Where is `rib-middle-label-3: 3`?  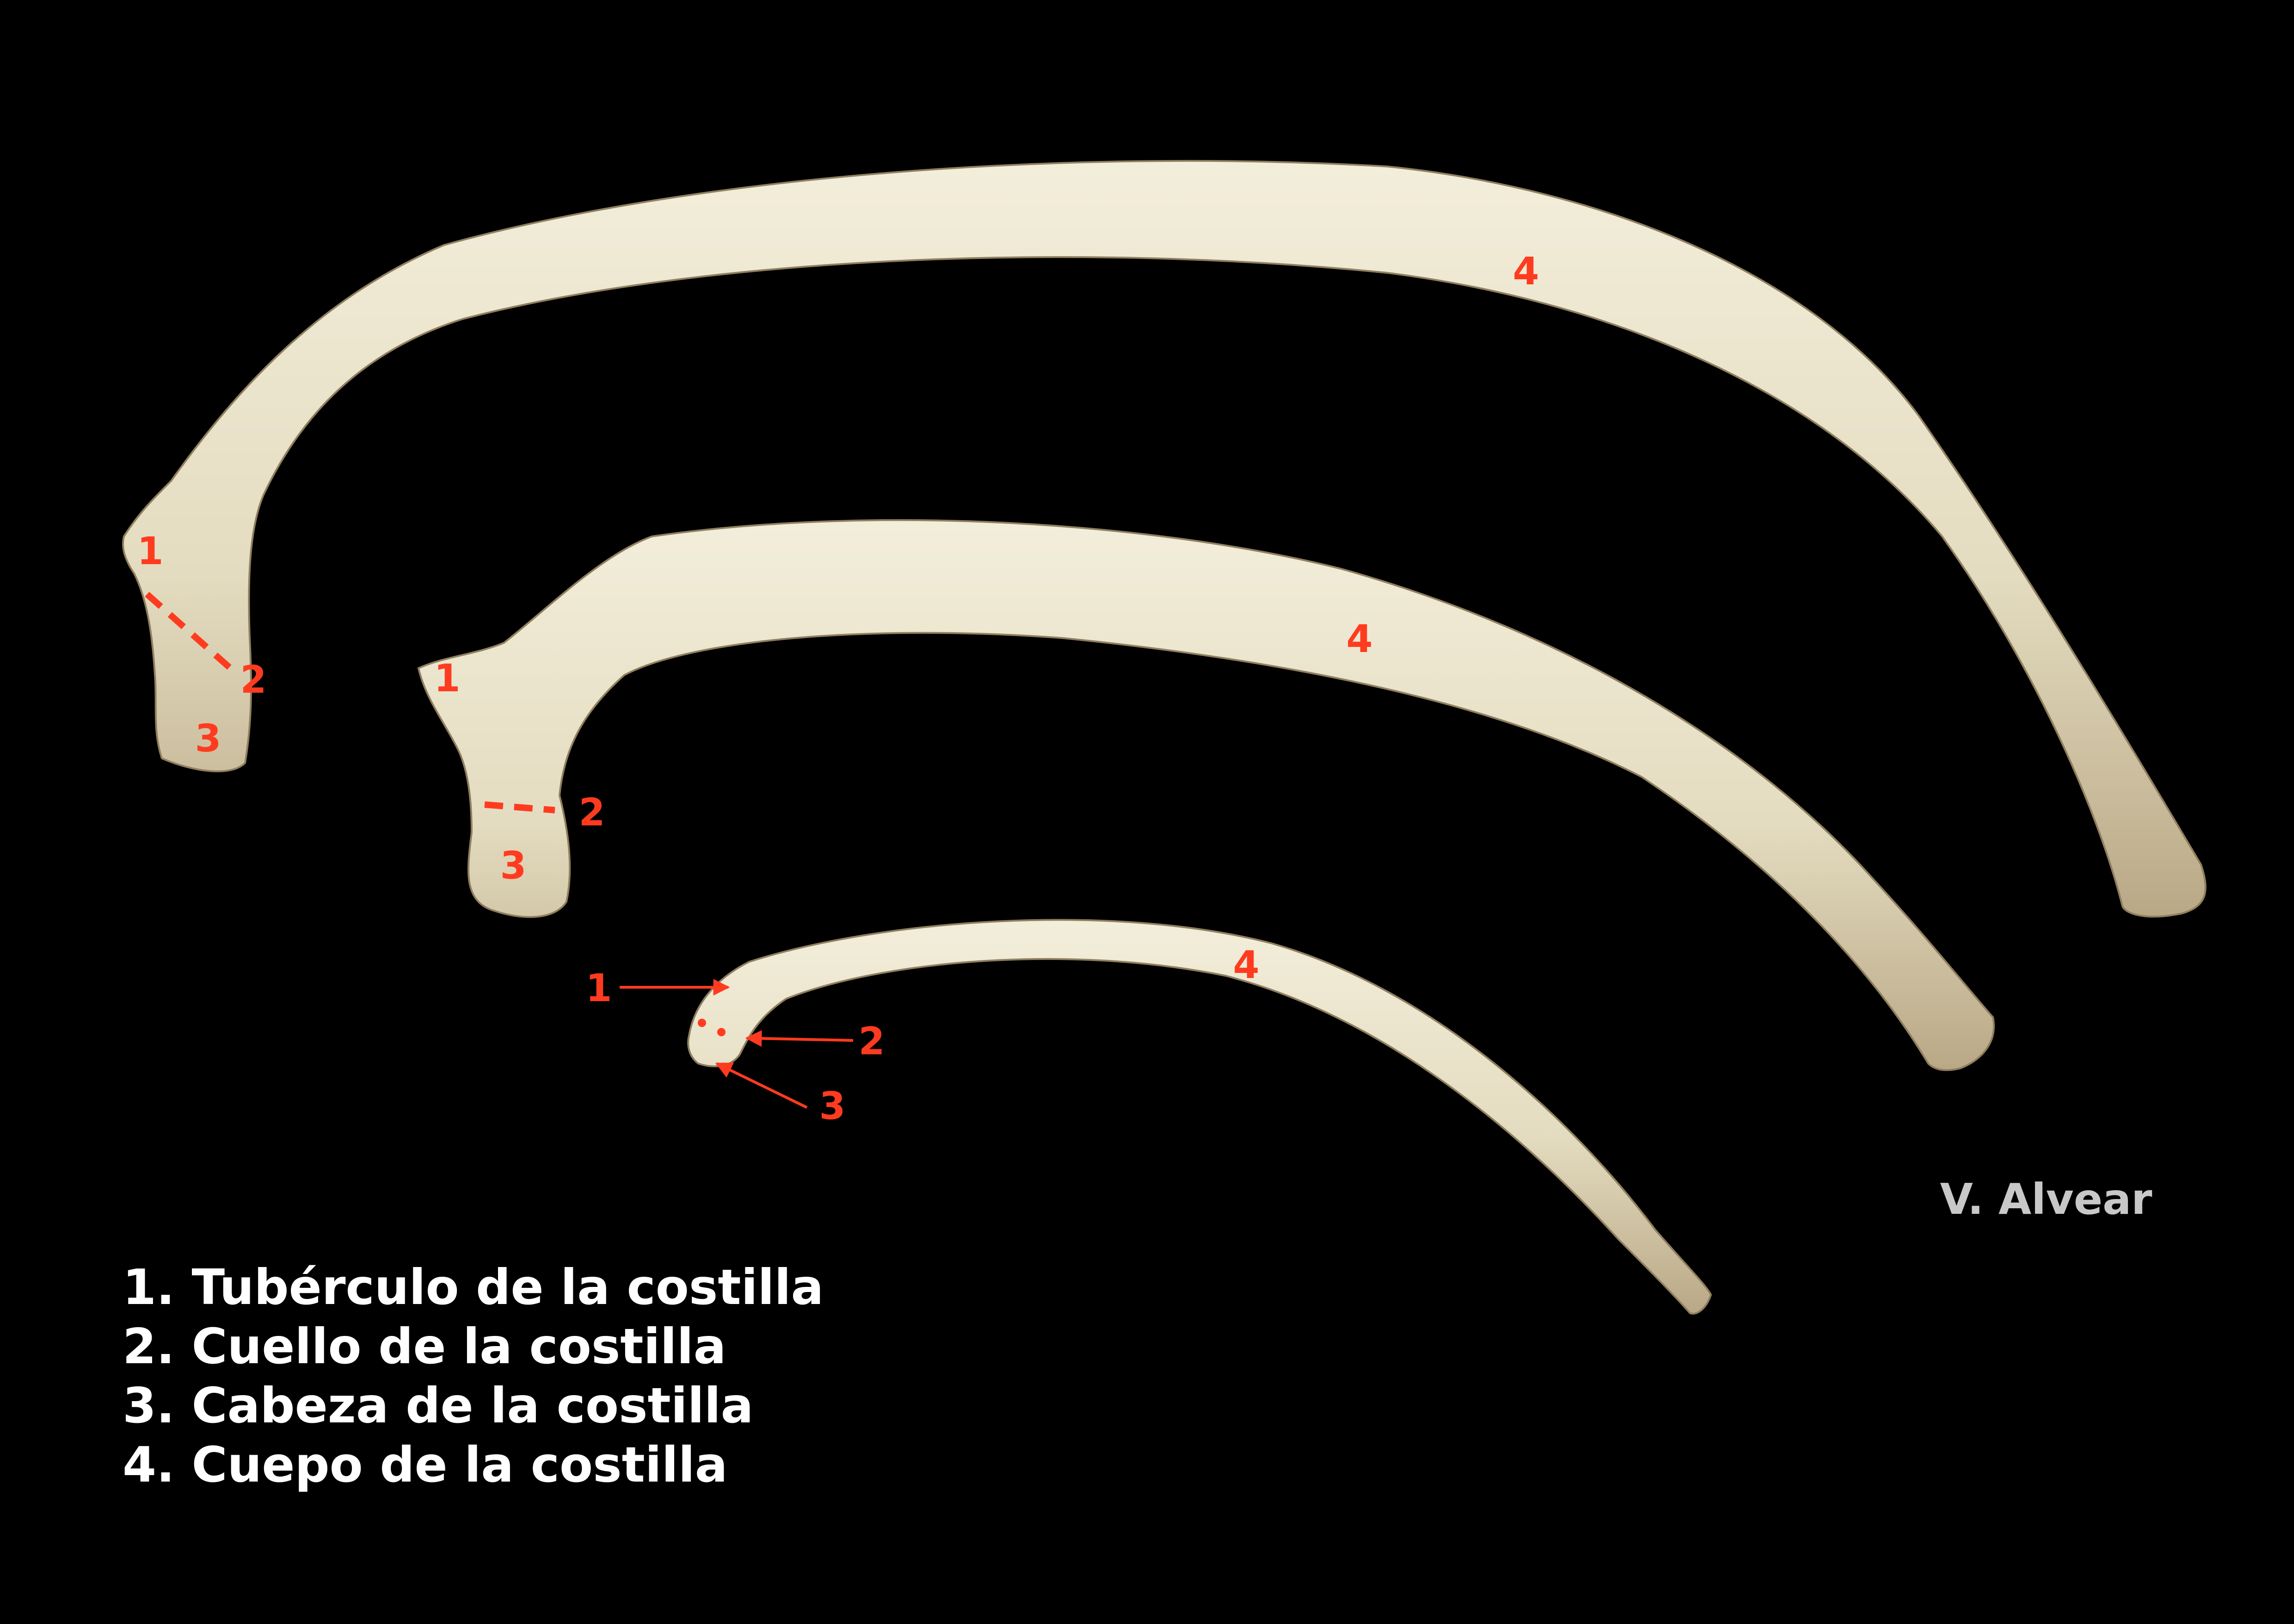 rib-middle-label-3: 3 is located at coordinates (513, 866).